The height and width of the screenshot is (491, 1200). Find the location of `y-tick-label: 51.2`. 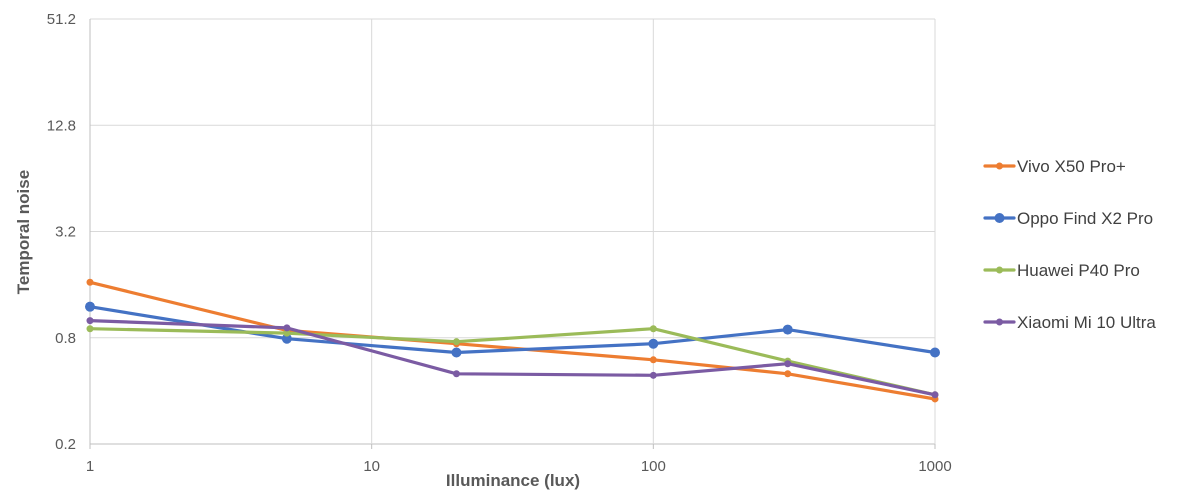

y-tick-label: 51.2 is located at coordinates (61, 19).